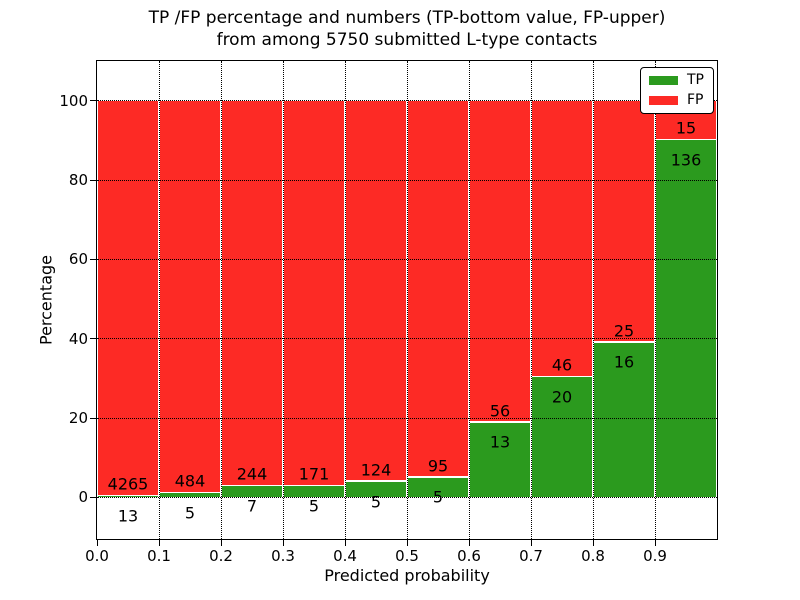  I want to click on x-tick-label: 0.9, so click(655, 556).